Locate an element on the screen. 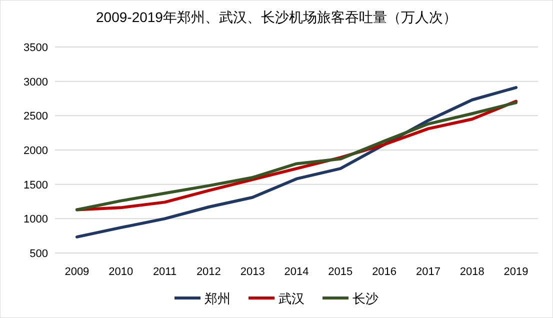 This screenshot has width=553, height=318. x-tick-label: 2018 is located at coordinates (472, 272).